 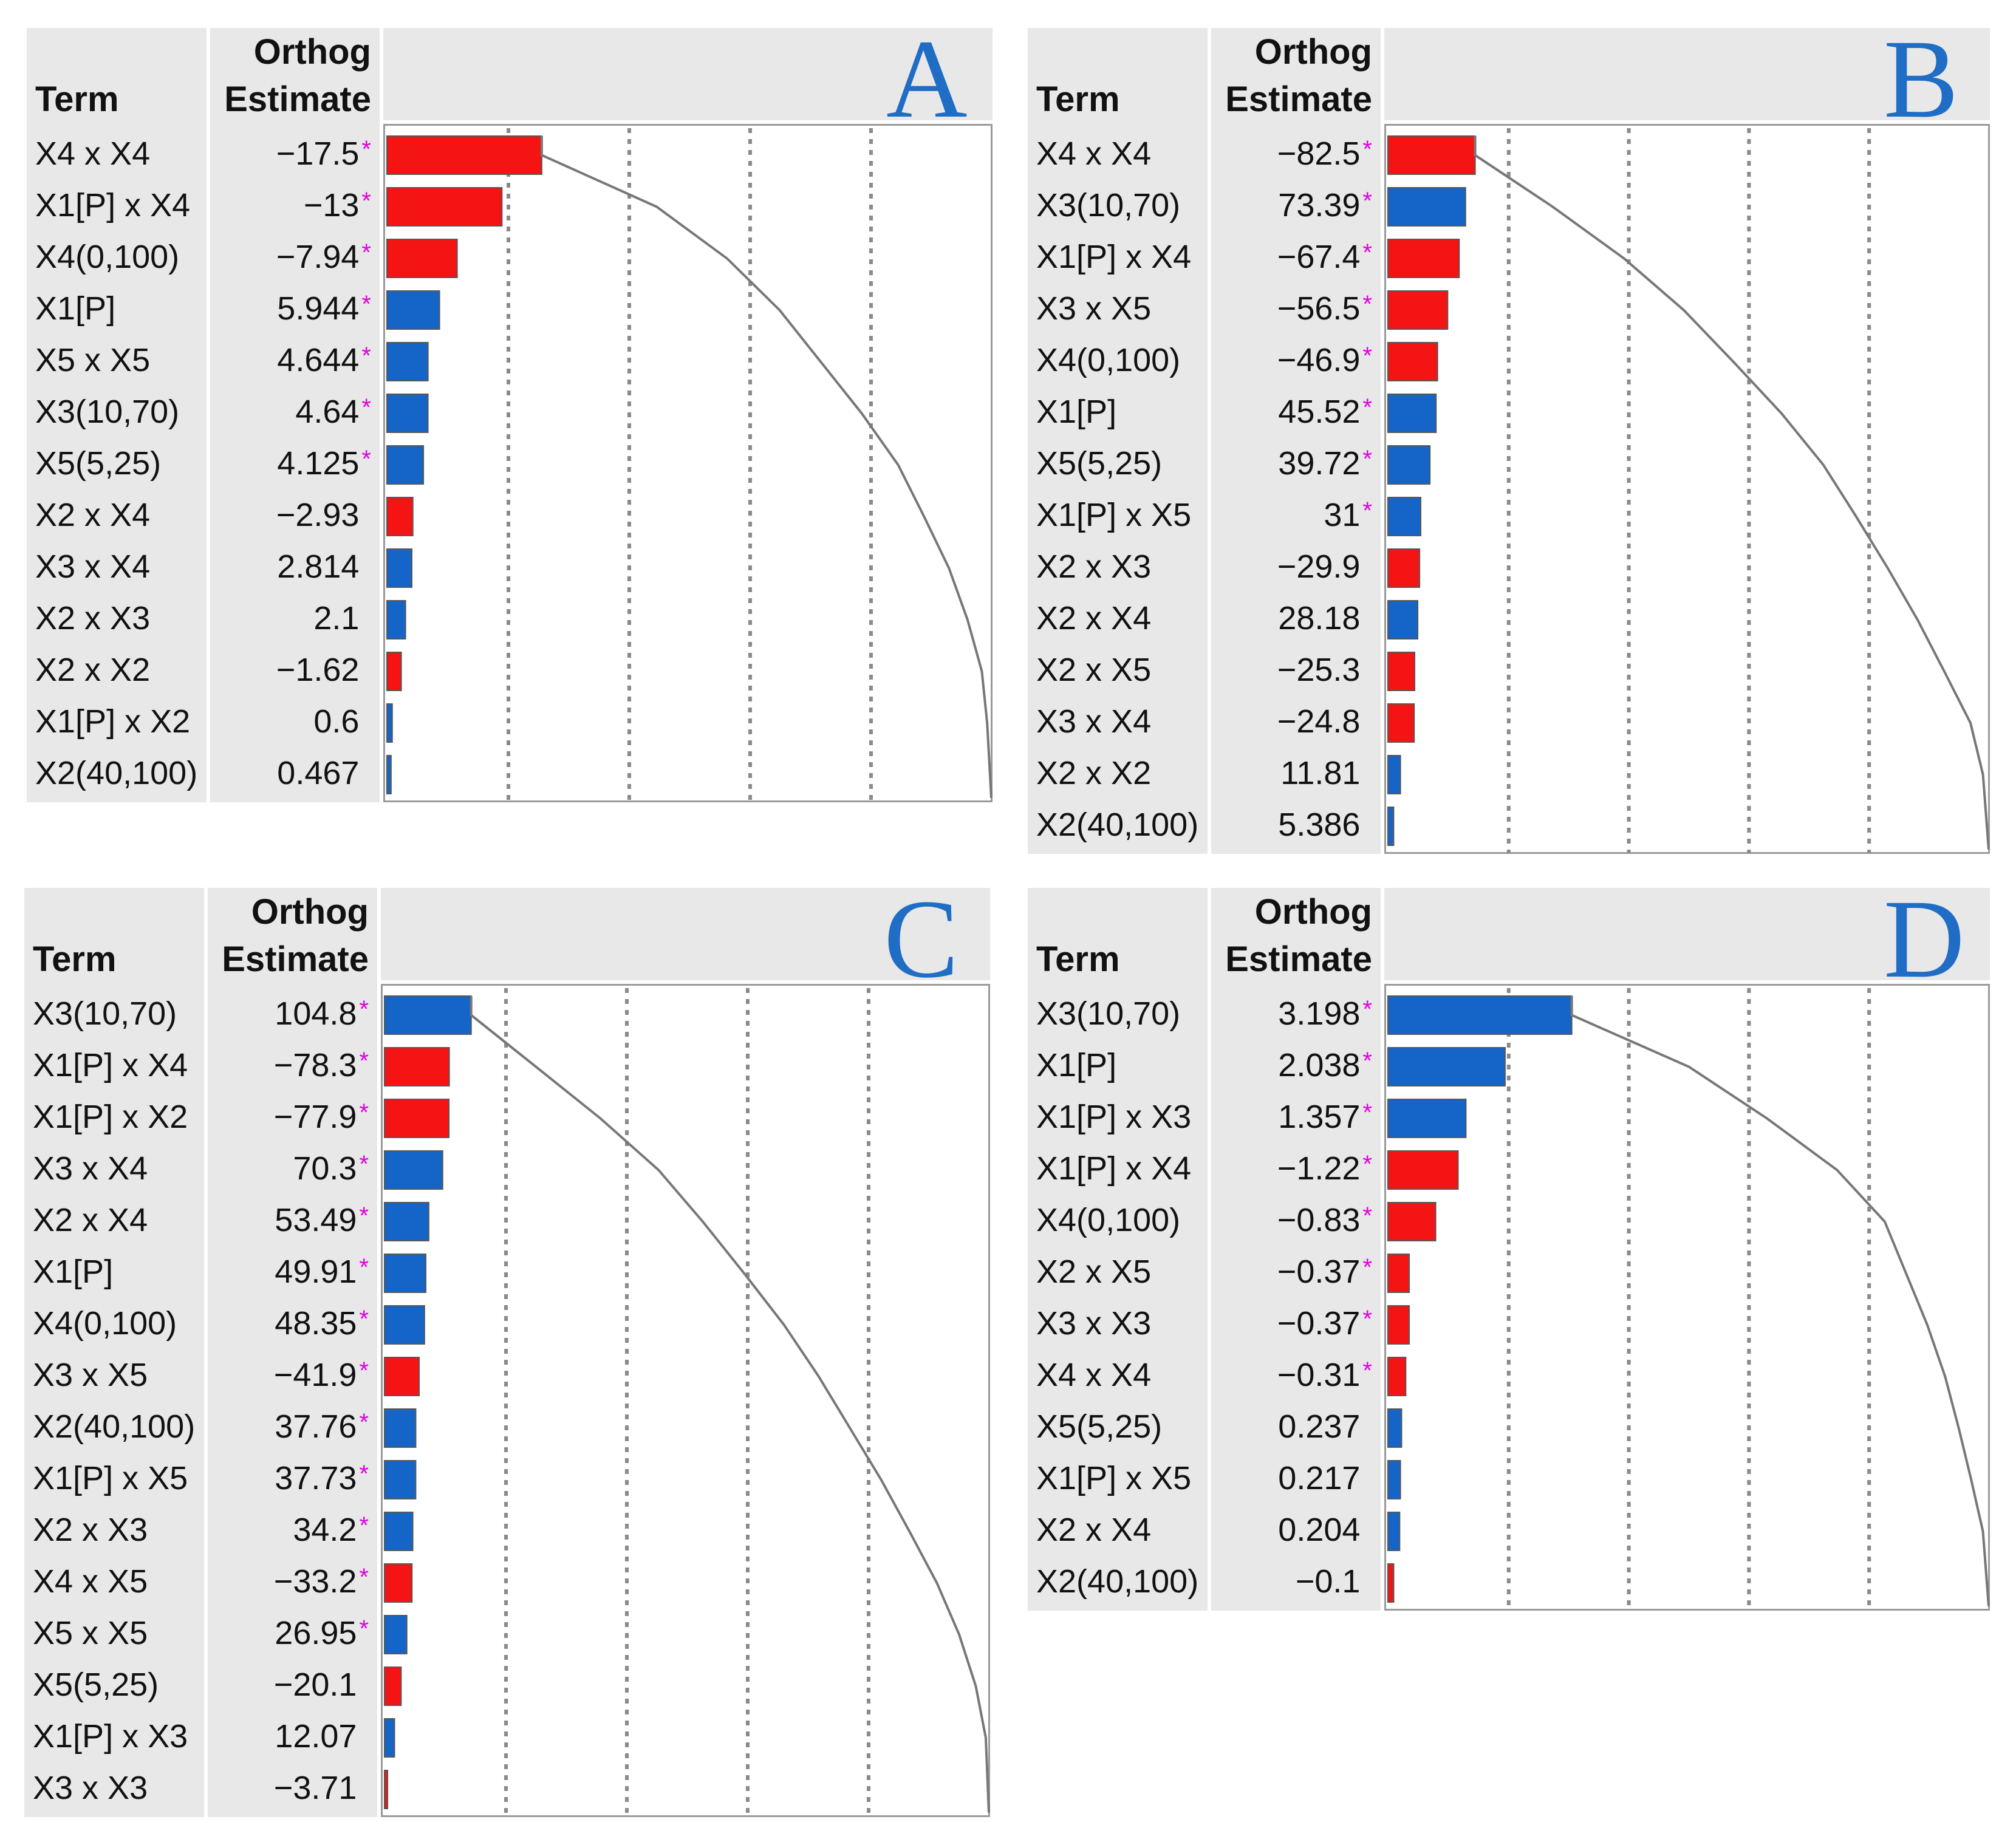 I want to click on term-label: X3 x X4, so click(x=90, y=1168).